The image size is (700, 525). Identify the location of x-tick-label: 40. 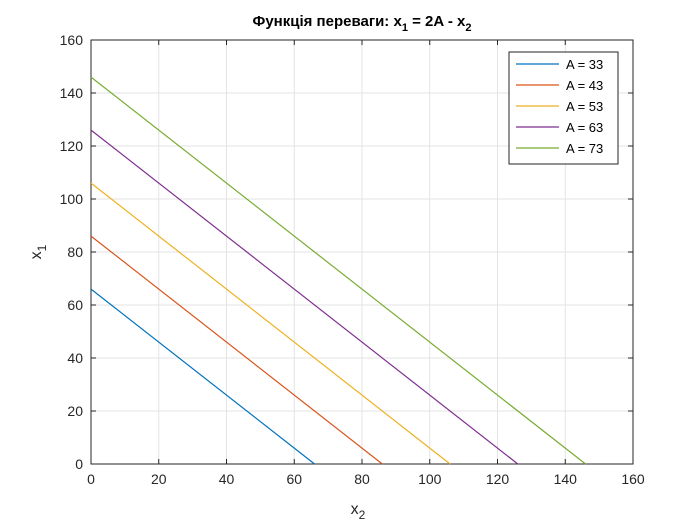
(227, 479).